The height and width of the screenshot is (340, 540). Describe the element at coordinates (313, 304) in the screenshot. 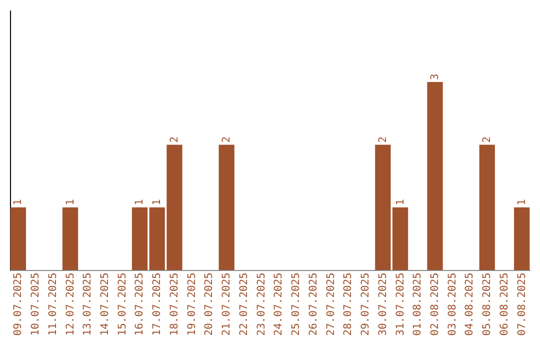

I see `x-tick-label: 26.07.2025` at that location.